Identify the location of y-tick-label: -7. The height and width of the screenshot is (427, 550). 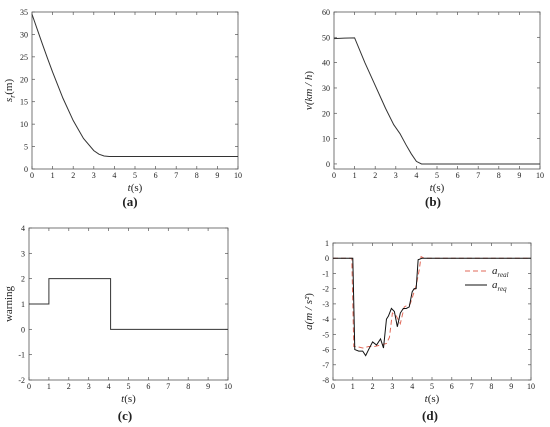
(325, 365).